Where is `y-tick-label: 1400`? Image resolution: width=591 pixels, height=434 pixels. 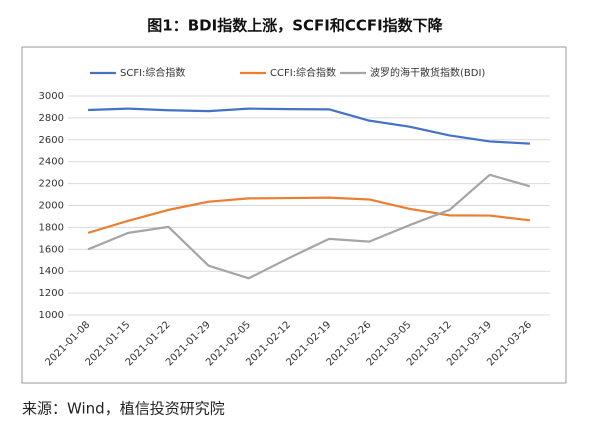 y-tick-label: 1400 is located at coordinates (51, 271).